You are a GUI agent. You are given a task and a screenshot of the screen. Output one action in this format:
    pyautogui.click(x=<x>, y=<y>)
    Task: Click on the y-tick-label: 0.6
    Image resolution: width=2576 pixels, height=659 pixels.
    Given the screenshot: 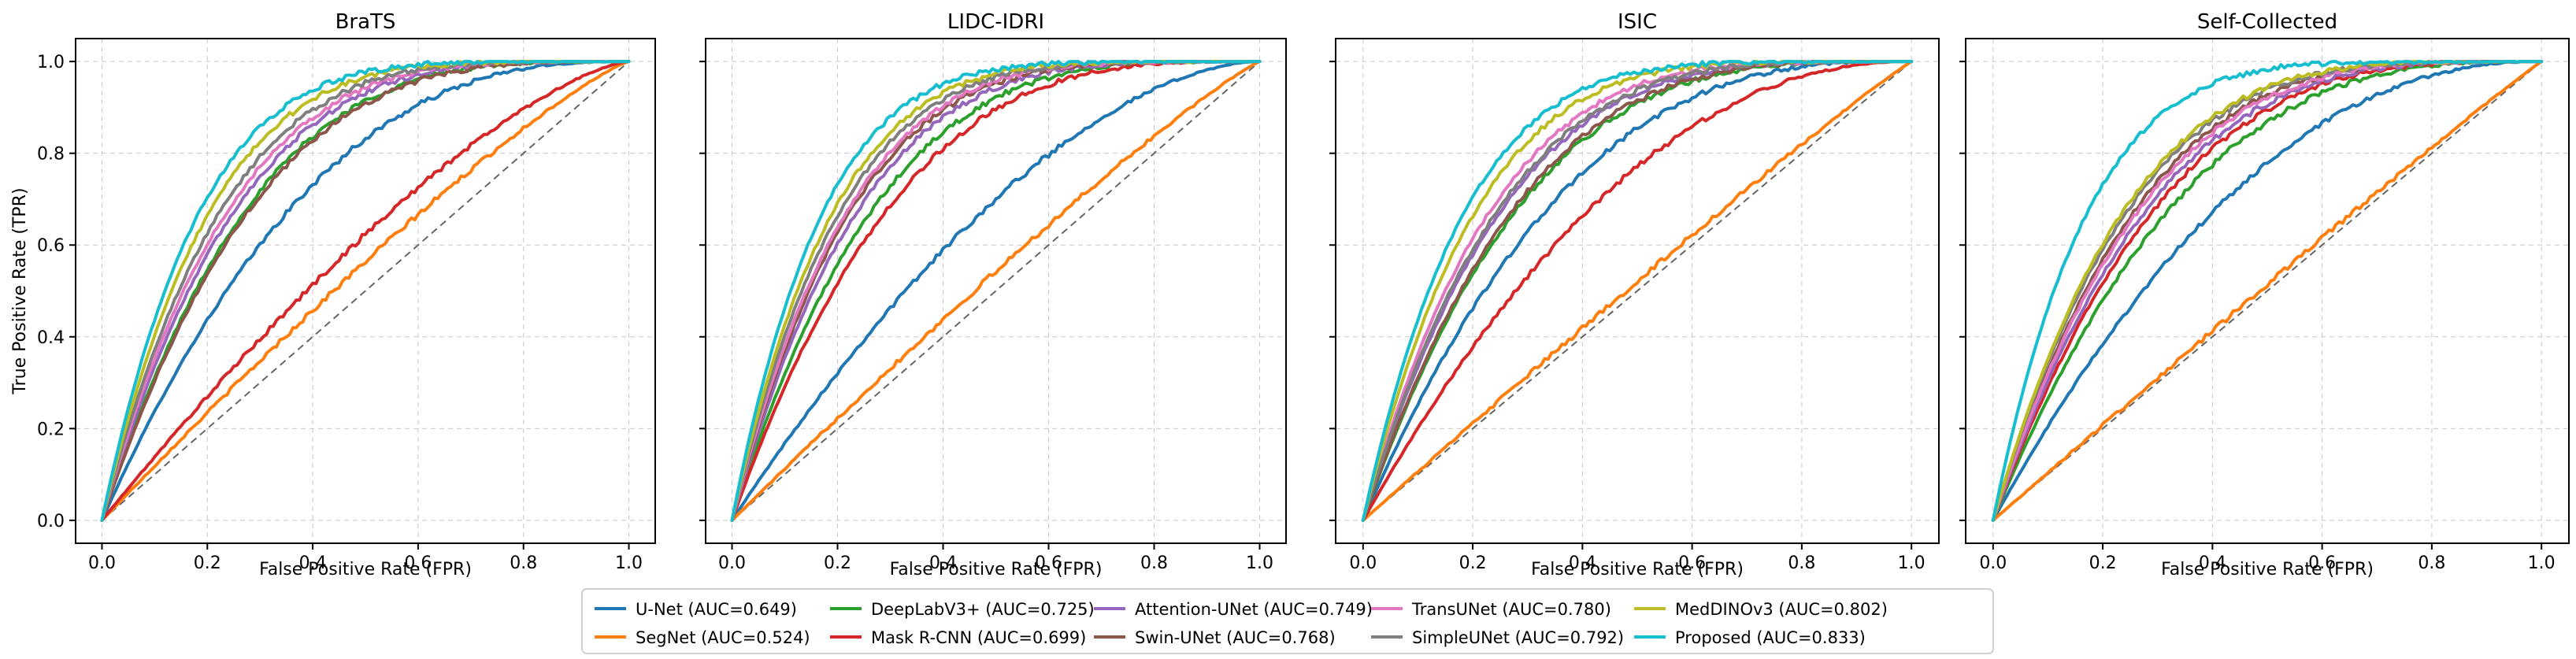 What is the action you would take?
    pyautogui.click(x=51, y=246)
    